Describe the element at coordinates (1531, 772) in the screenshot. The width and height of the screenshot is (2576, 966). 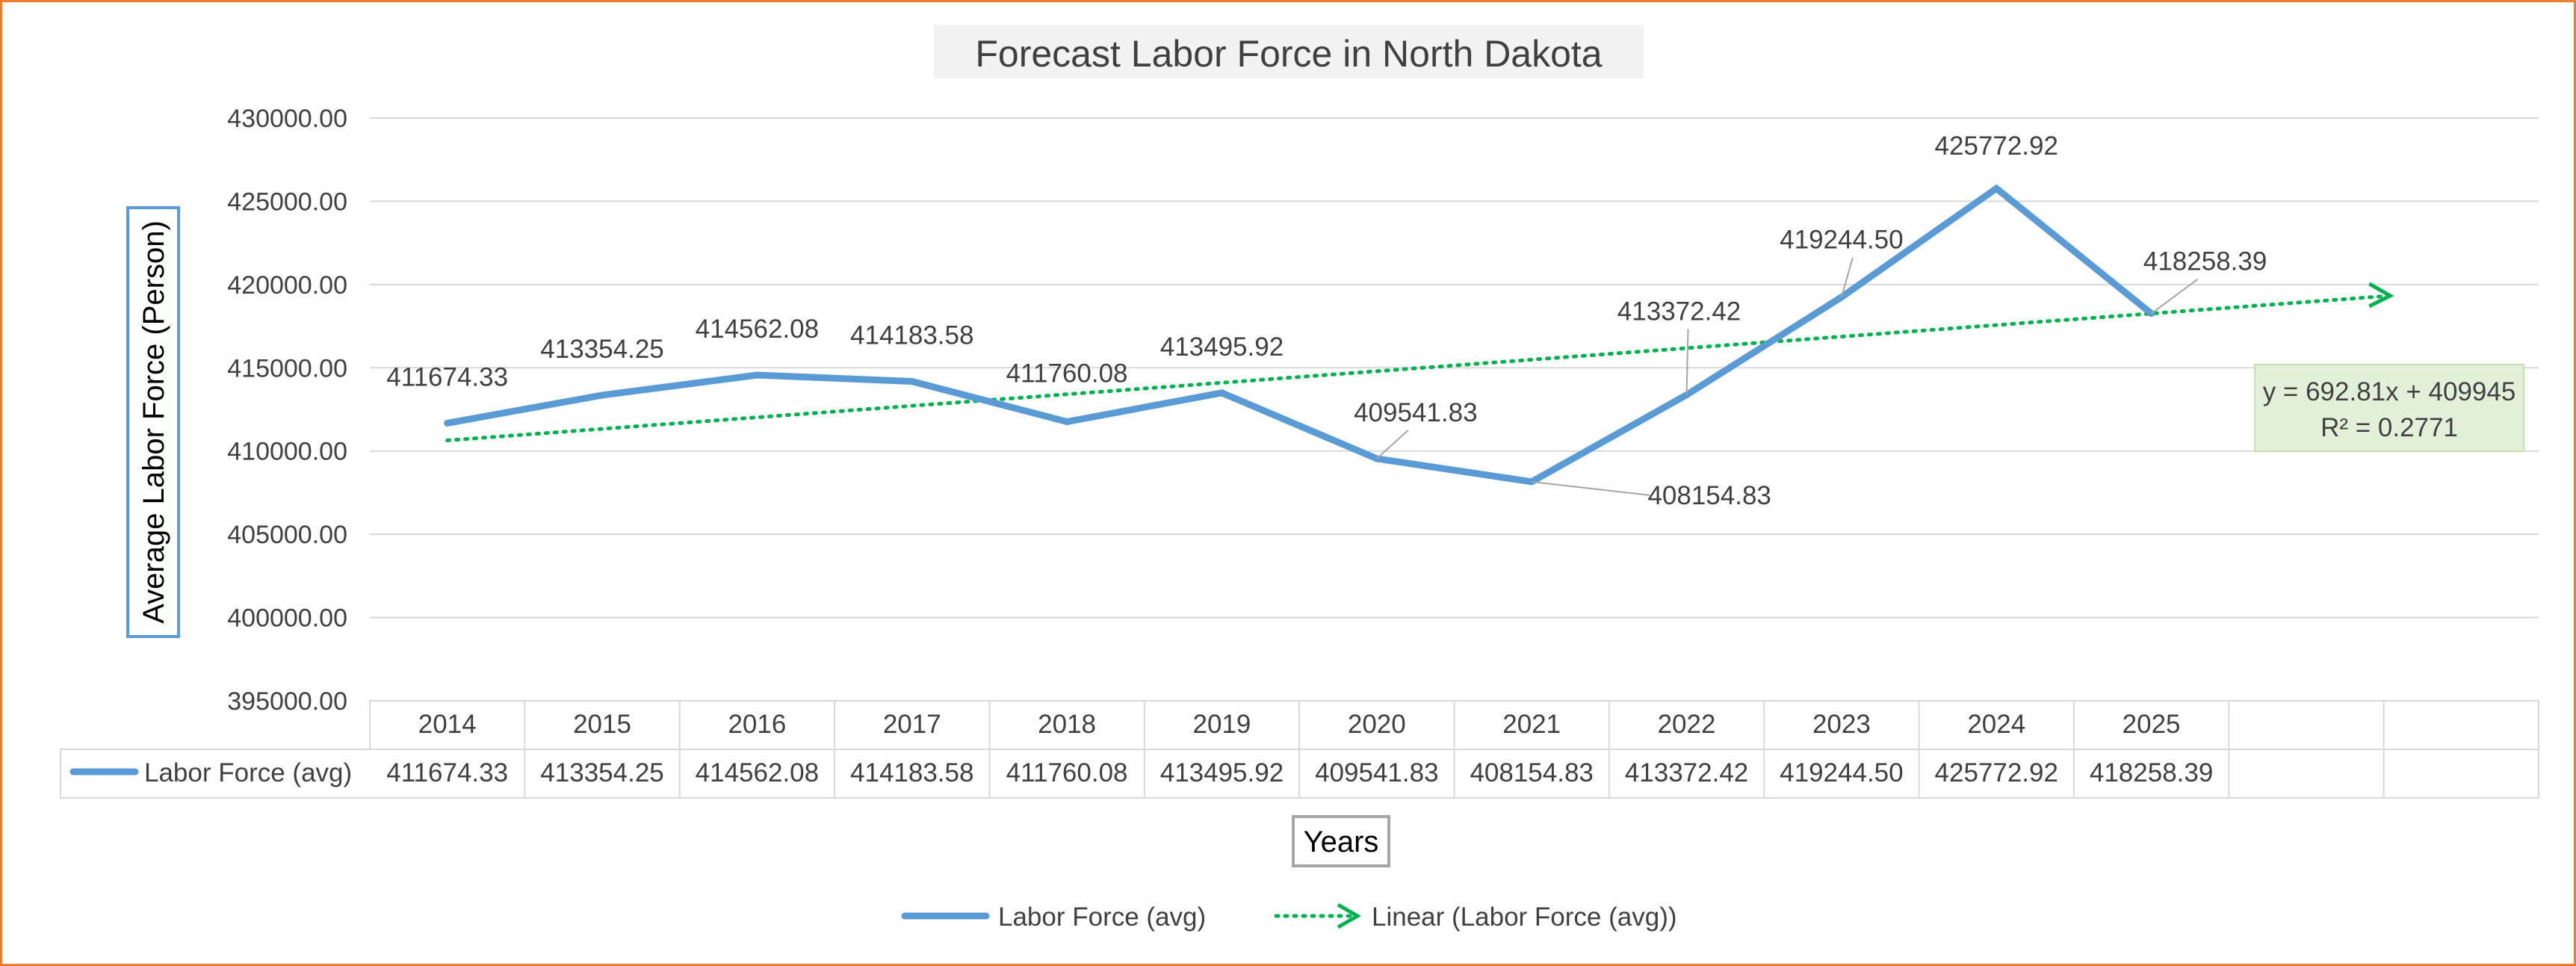
I see `data-table-cell: 408154.83` at that location.